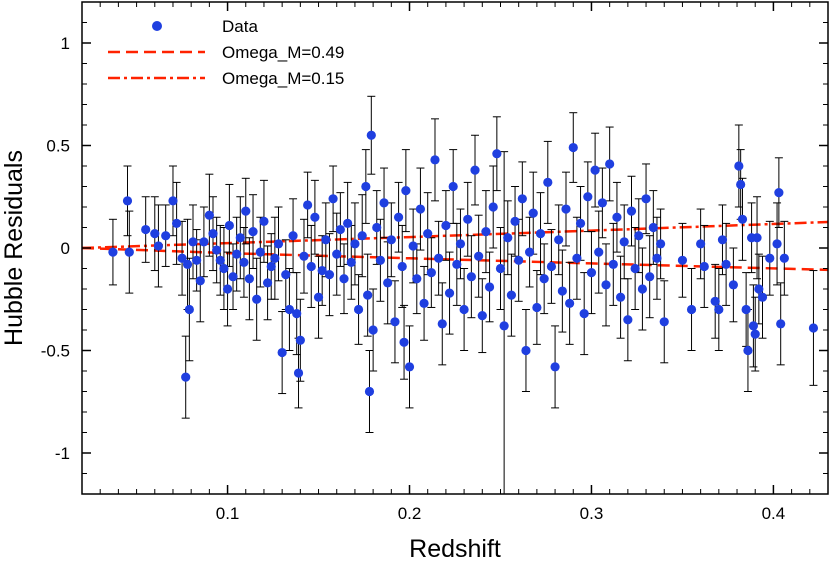  What do you see at coordinates (240, 26) in the screenshot?
I see `legend-label-data: Data` at bounding box center [240, 26].